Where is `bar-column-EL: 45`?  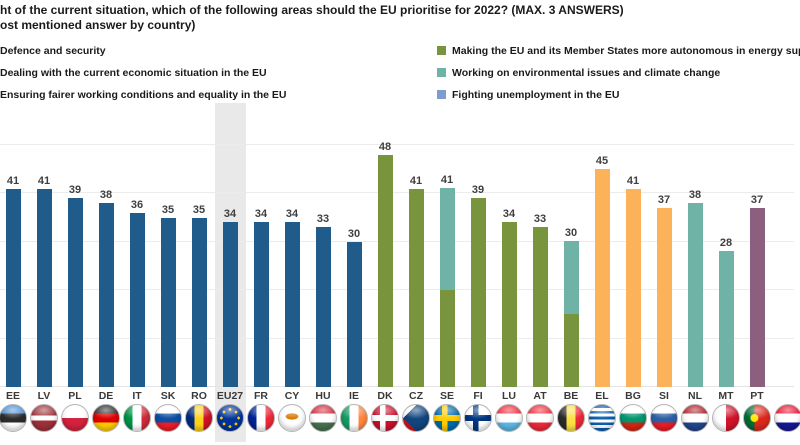 bar-column-EL: 45 is located at coordinates (602, 247).